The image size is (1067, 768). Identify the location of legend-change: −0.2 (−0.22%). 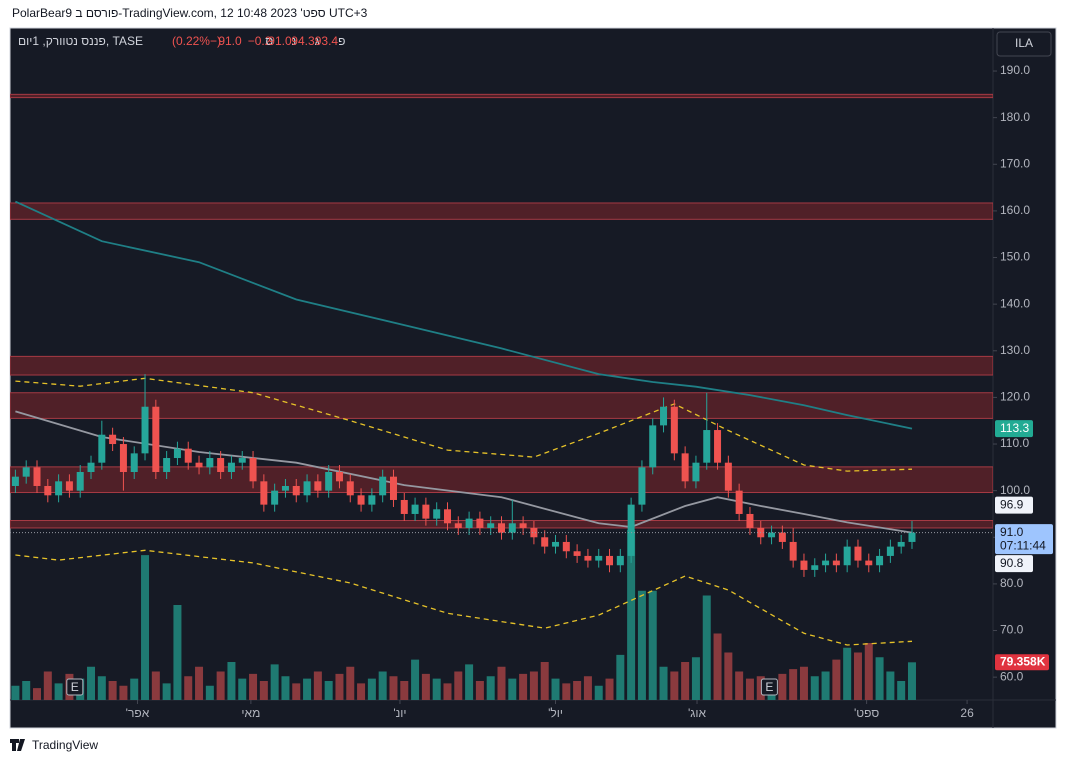
(222, 41).